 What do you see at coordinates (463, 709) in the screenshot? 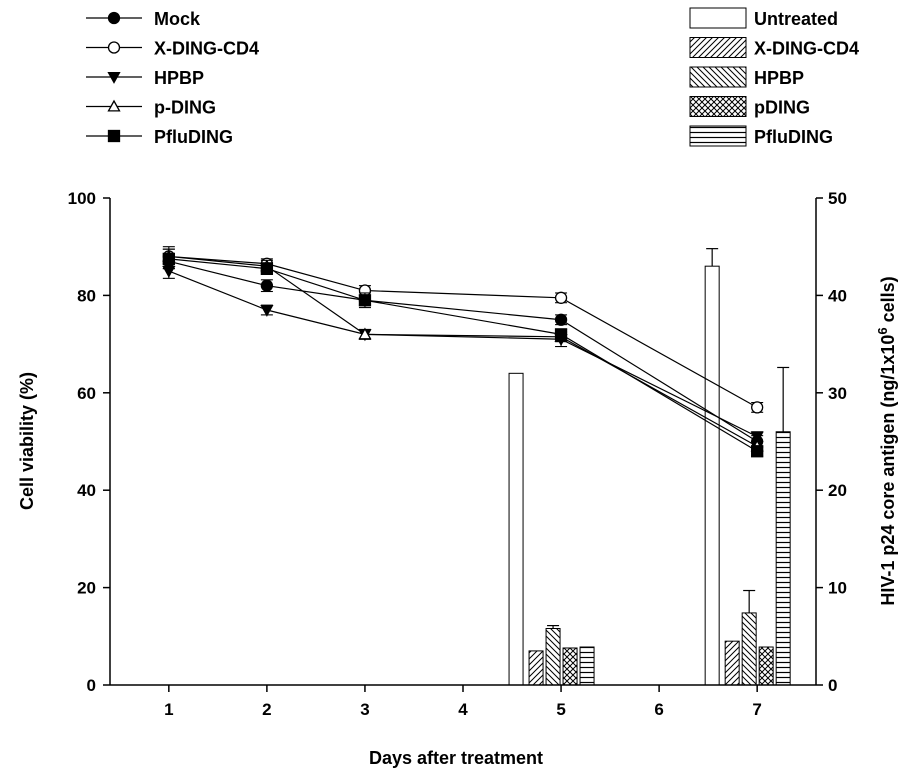
I see `x-tick-label: 4` at bounding box center [463, 709].